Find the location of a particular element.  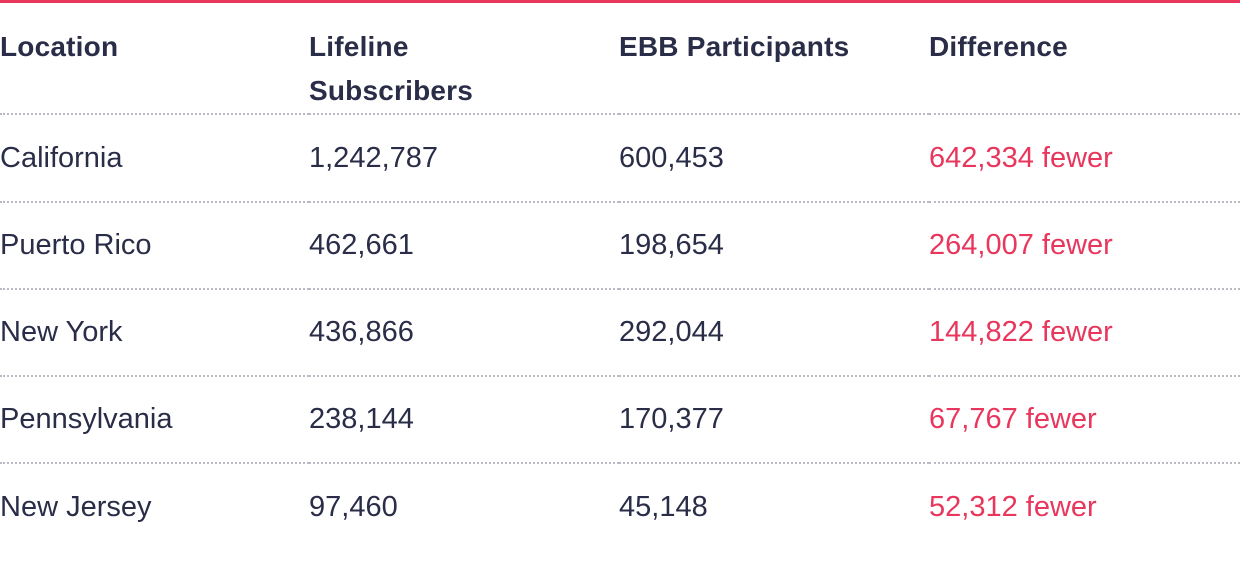

cell-location: New York is located at coordinates (154, 333).